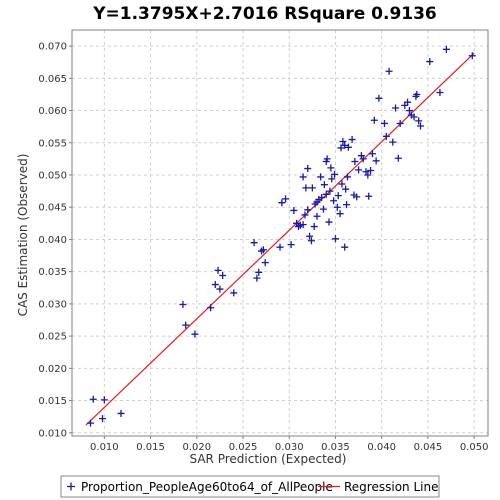  Describe the element at coordinates (381, 447) in the screenshot. I see `x-tick-label: 0.040` at that location.